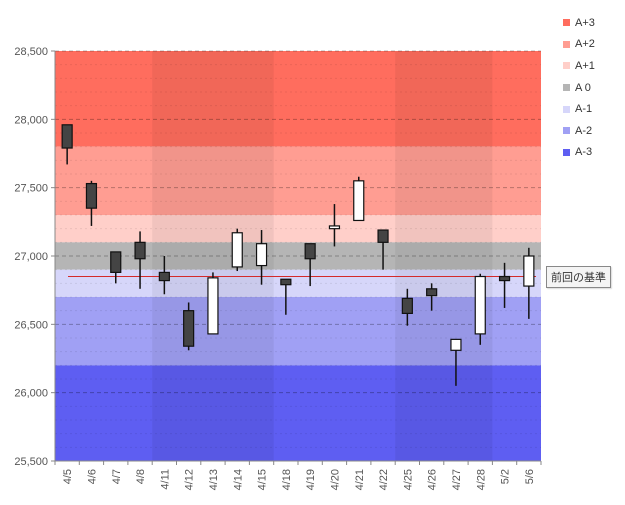  Describe the element at coordinates (433, 479) in the screenshot. I see `x-tick-label: 4/26` at that location.